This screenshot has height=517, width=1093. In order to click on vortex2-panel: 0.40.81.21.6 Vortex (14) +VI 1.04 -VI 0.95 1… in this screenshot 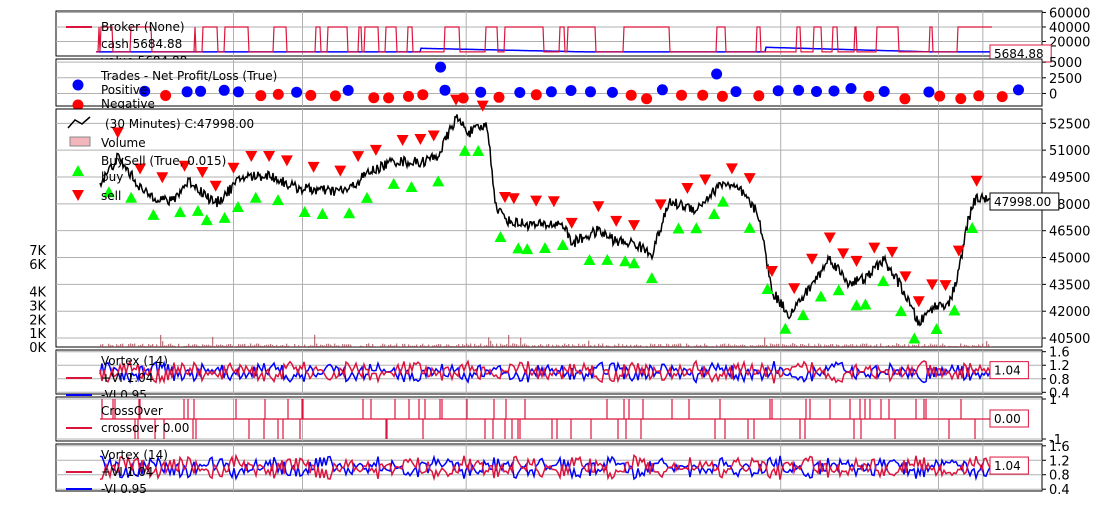, I will do `click(562, 469)`.